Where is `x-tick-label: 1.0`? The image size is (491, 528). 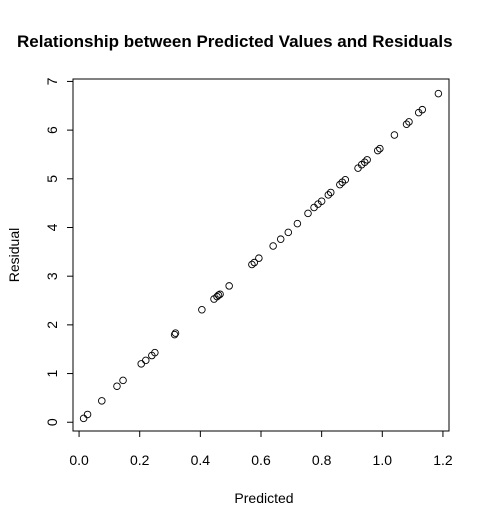 x-tick-label: 1.0 is located at coordinates (383, 460).